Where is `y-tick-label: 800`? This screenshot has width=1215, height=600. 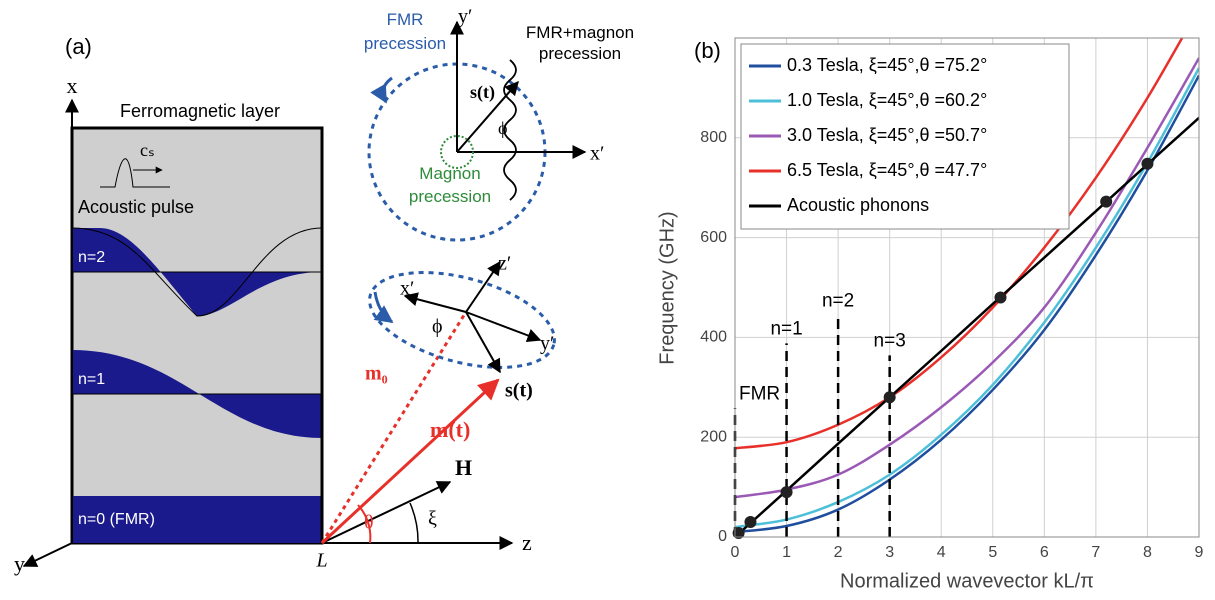 y-tick-label: 800 is located at coordinates (713, 137).